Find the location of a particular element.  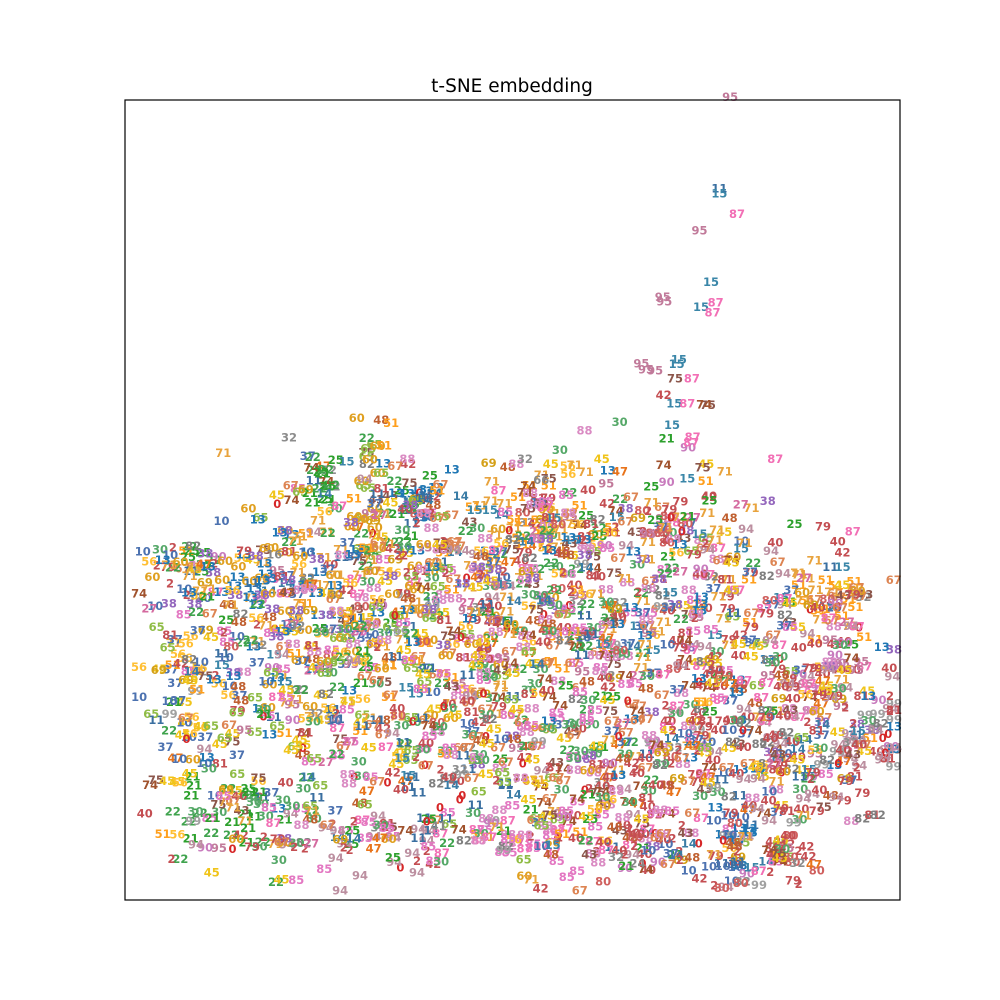

point-label: 60 is located at coordinates (193, 760).